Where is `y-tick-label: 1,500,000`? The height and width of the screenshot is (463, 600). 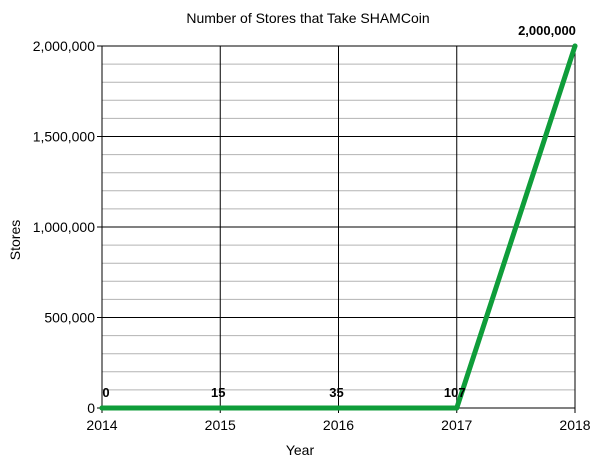 y-tick-label: 1,500,000 is located at coordinates (64, 137).